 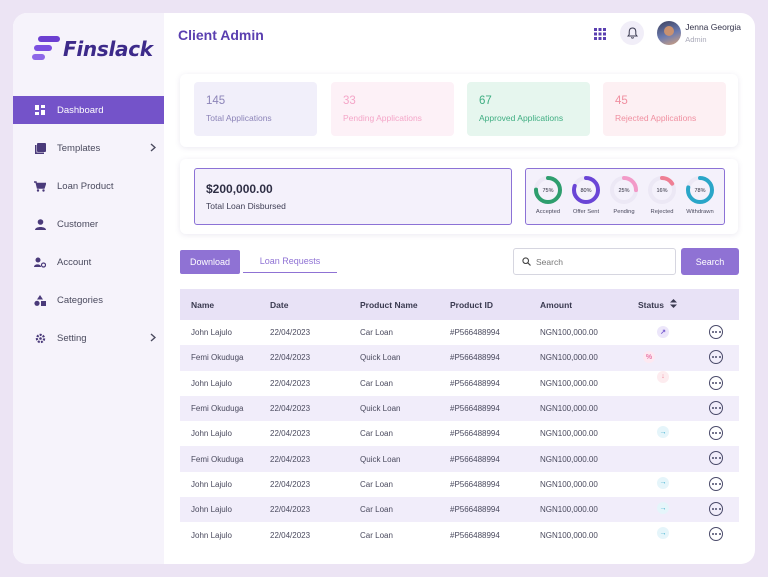 I want to click on donut-ring: 16%, so click(x=662, y=190).